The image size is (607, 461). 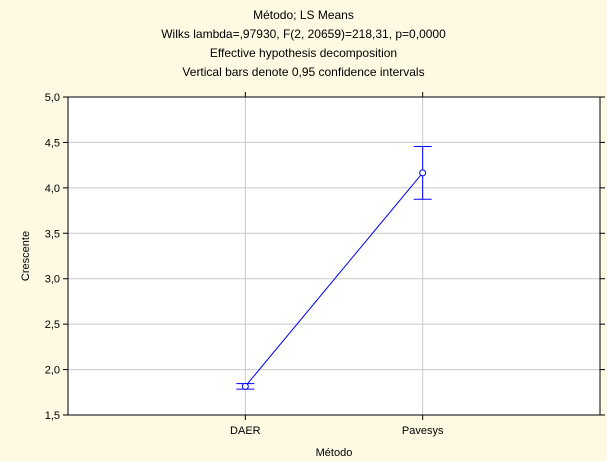 I want to click on y-tick-label: 3,0, so click(x=52, y=280).